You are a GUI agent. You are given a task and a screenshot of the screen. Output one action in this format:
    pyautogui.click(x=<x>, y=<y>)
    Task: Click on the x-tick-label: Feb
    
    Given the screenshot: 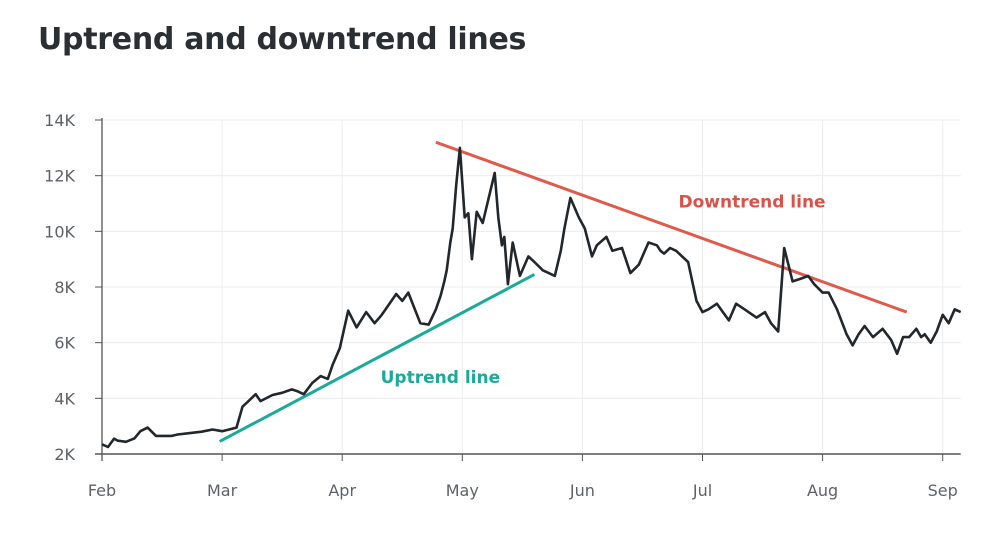 What is the action you would take?
    pyautogui.click(x=102, y=490)
    